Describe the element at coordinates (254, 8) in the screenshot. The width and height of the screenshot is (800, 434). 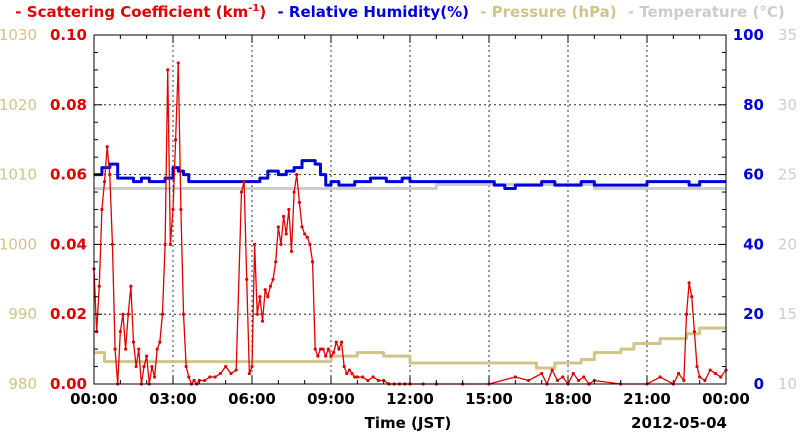
I see `legend-scattering-sup: -1` at that location.